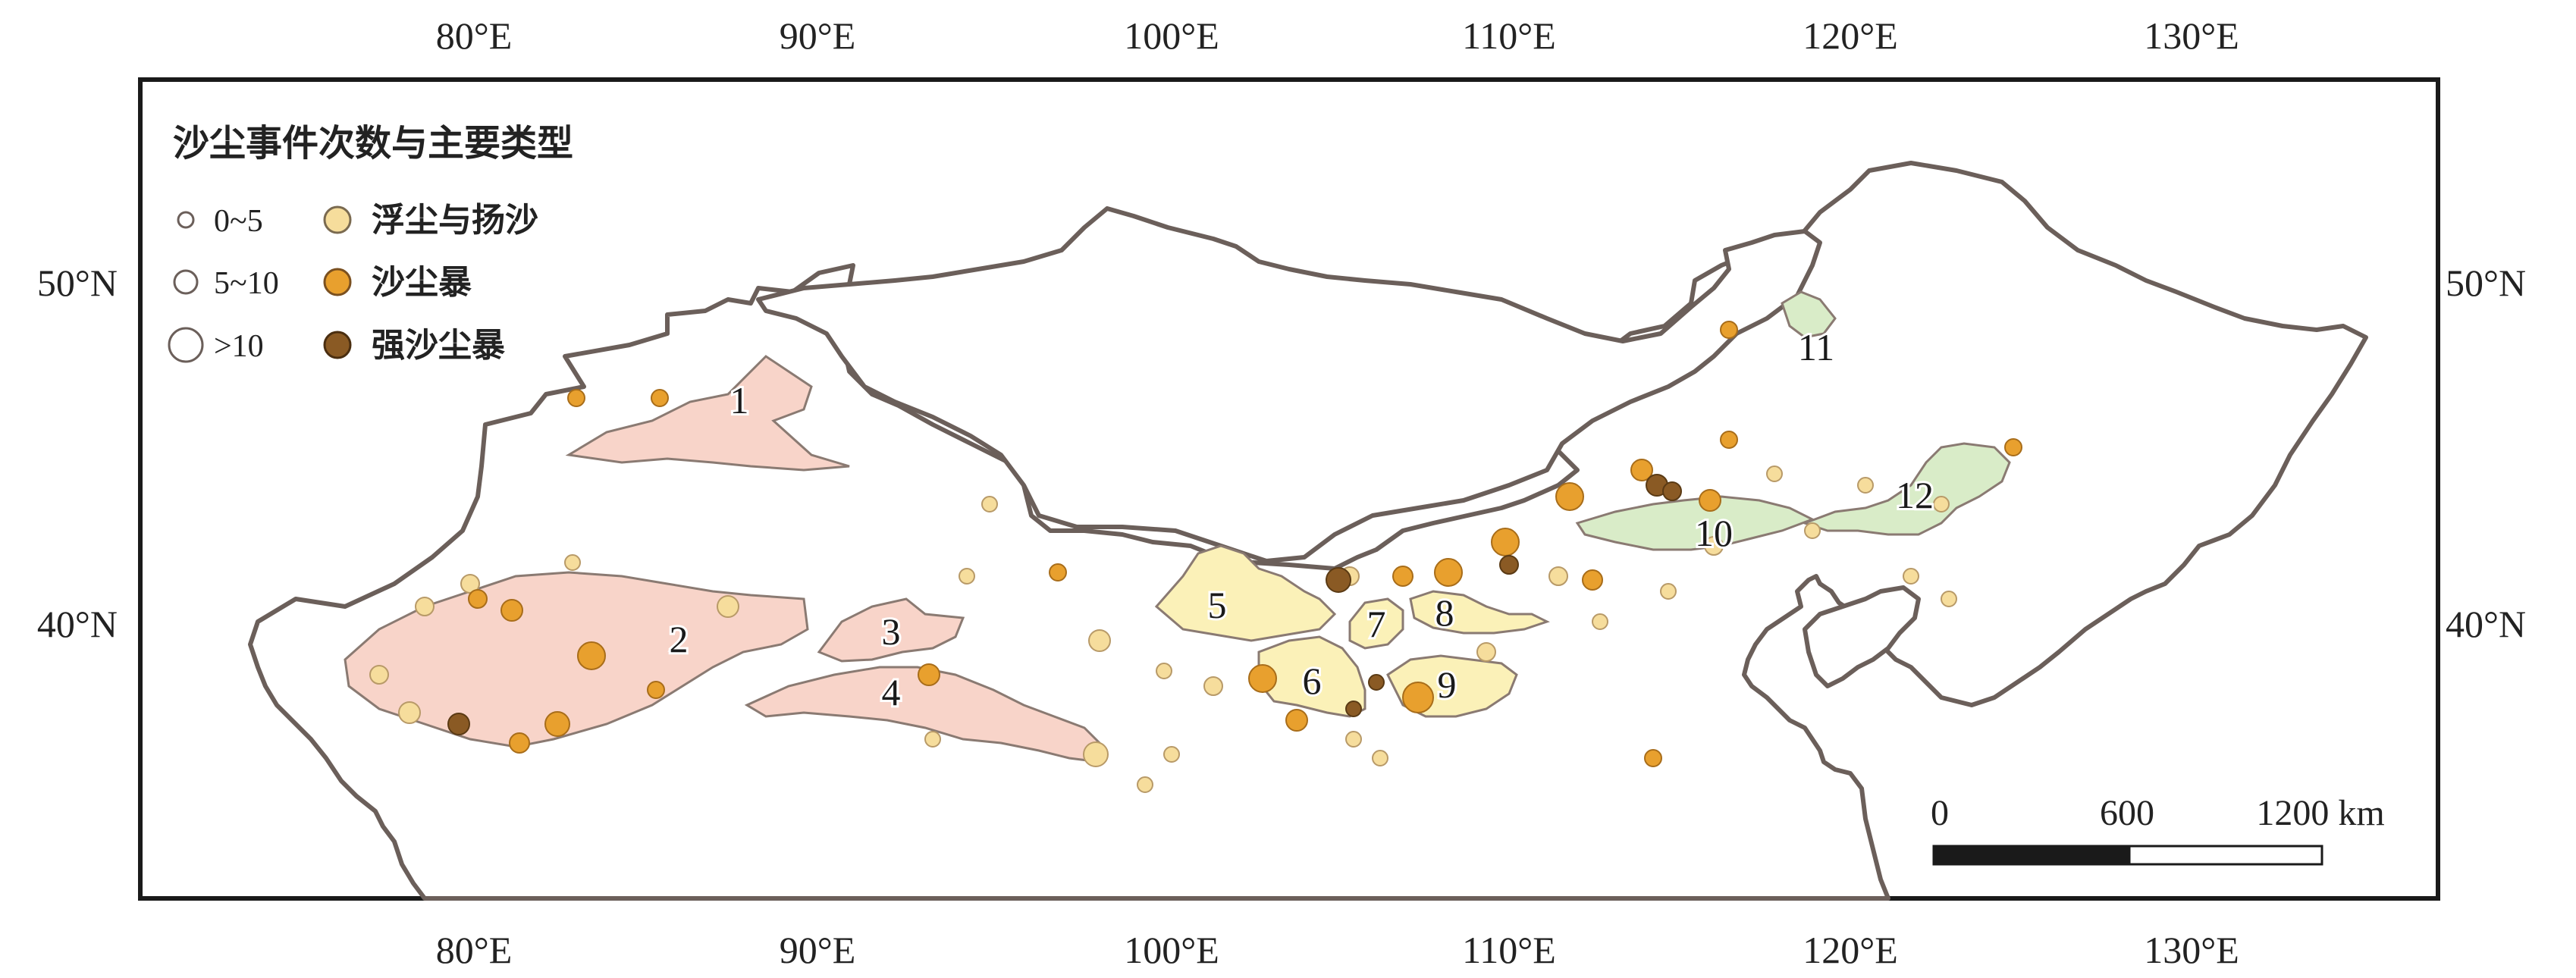  I want to click on region-10-polygon, so click(1695, 523).